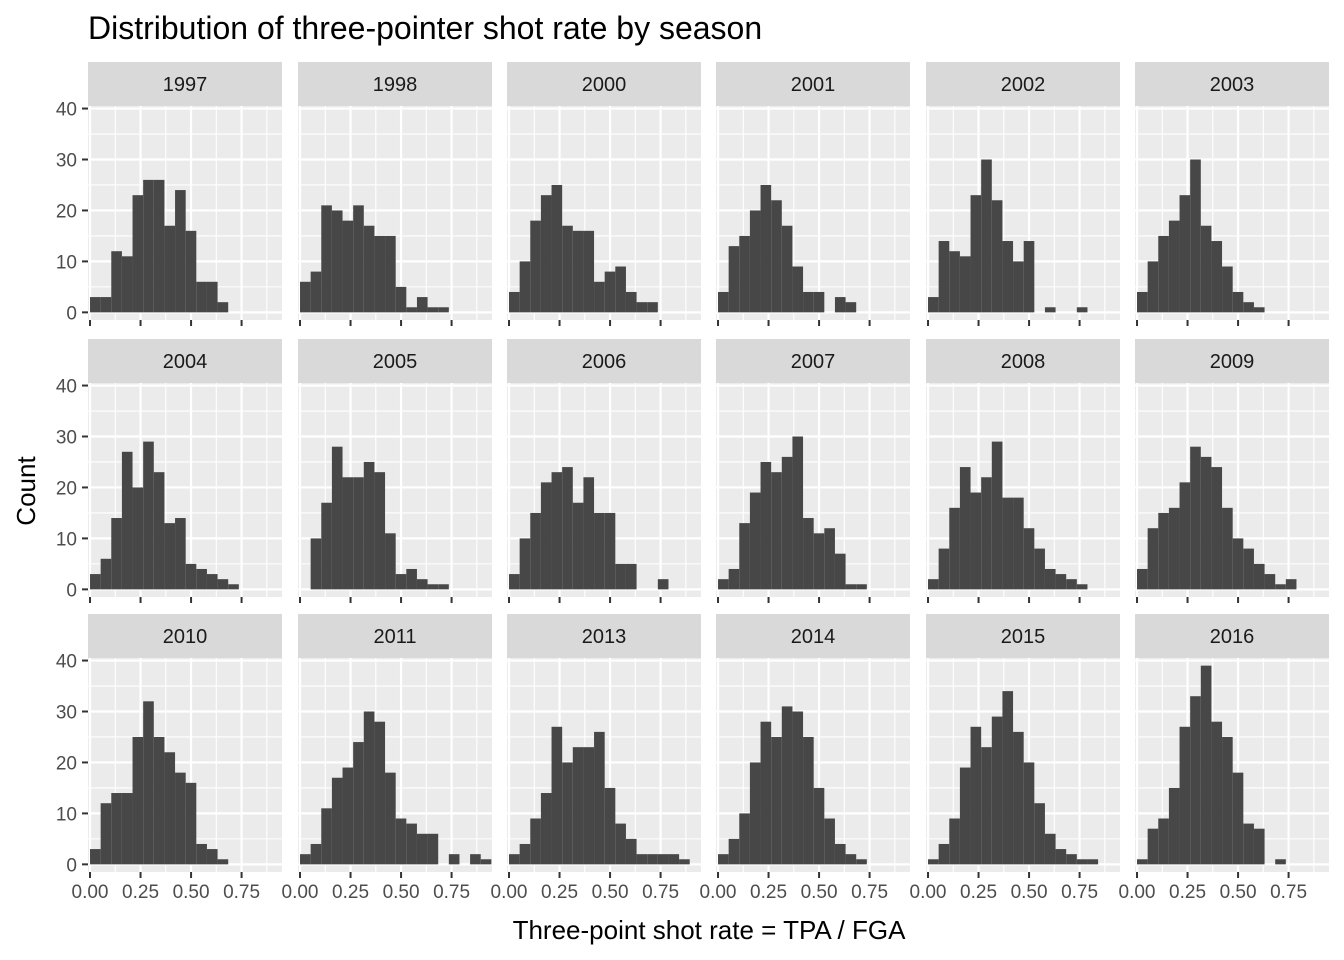 The width and height of the screenshot is (1344, 960). I want to click on facet-strip-label: 2014, so click(813, 637).